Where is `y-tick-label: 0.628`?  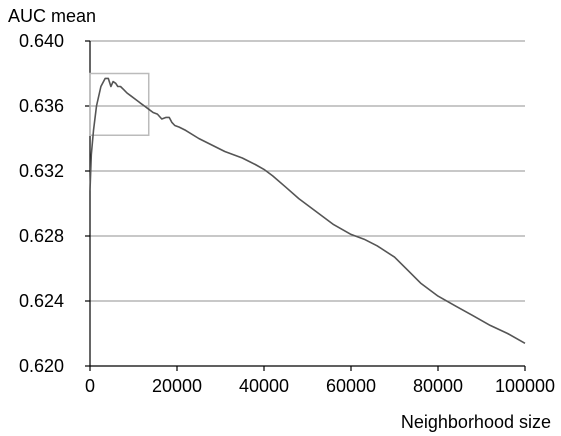
y-tick-label: 0.628 is located at coordinates (41, 236).